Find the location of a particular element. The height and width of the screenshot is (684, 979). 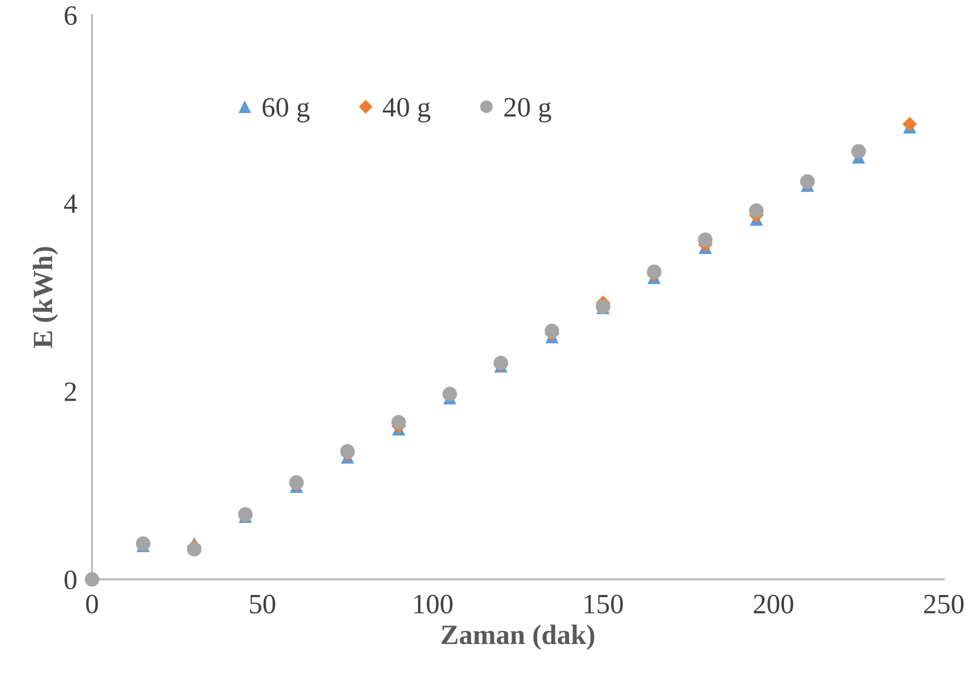

legend-label: 40 g is located at coordinates (406, 110).